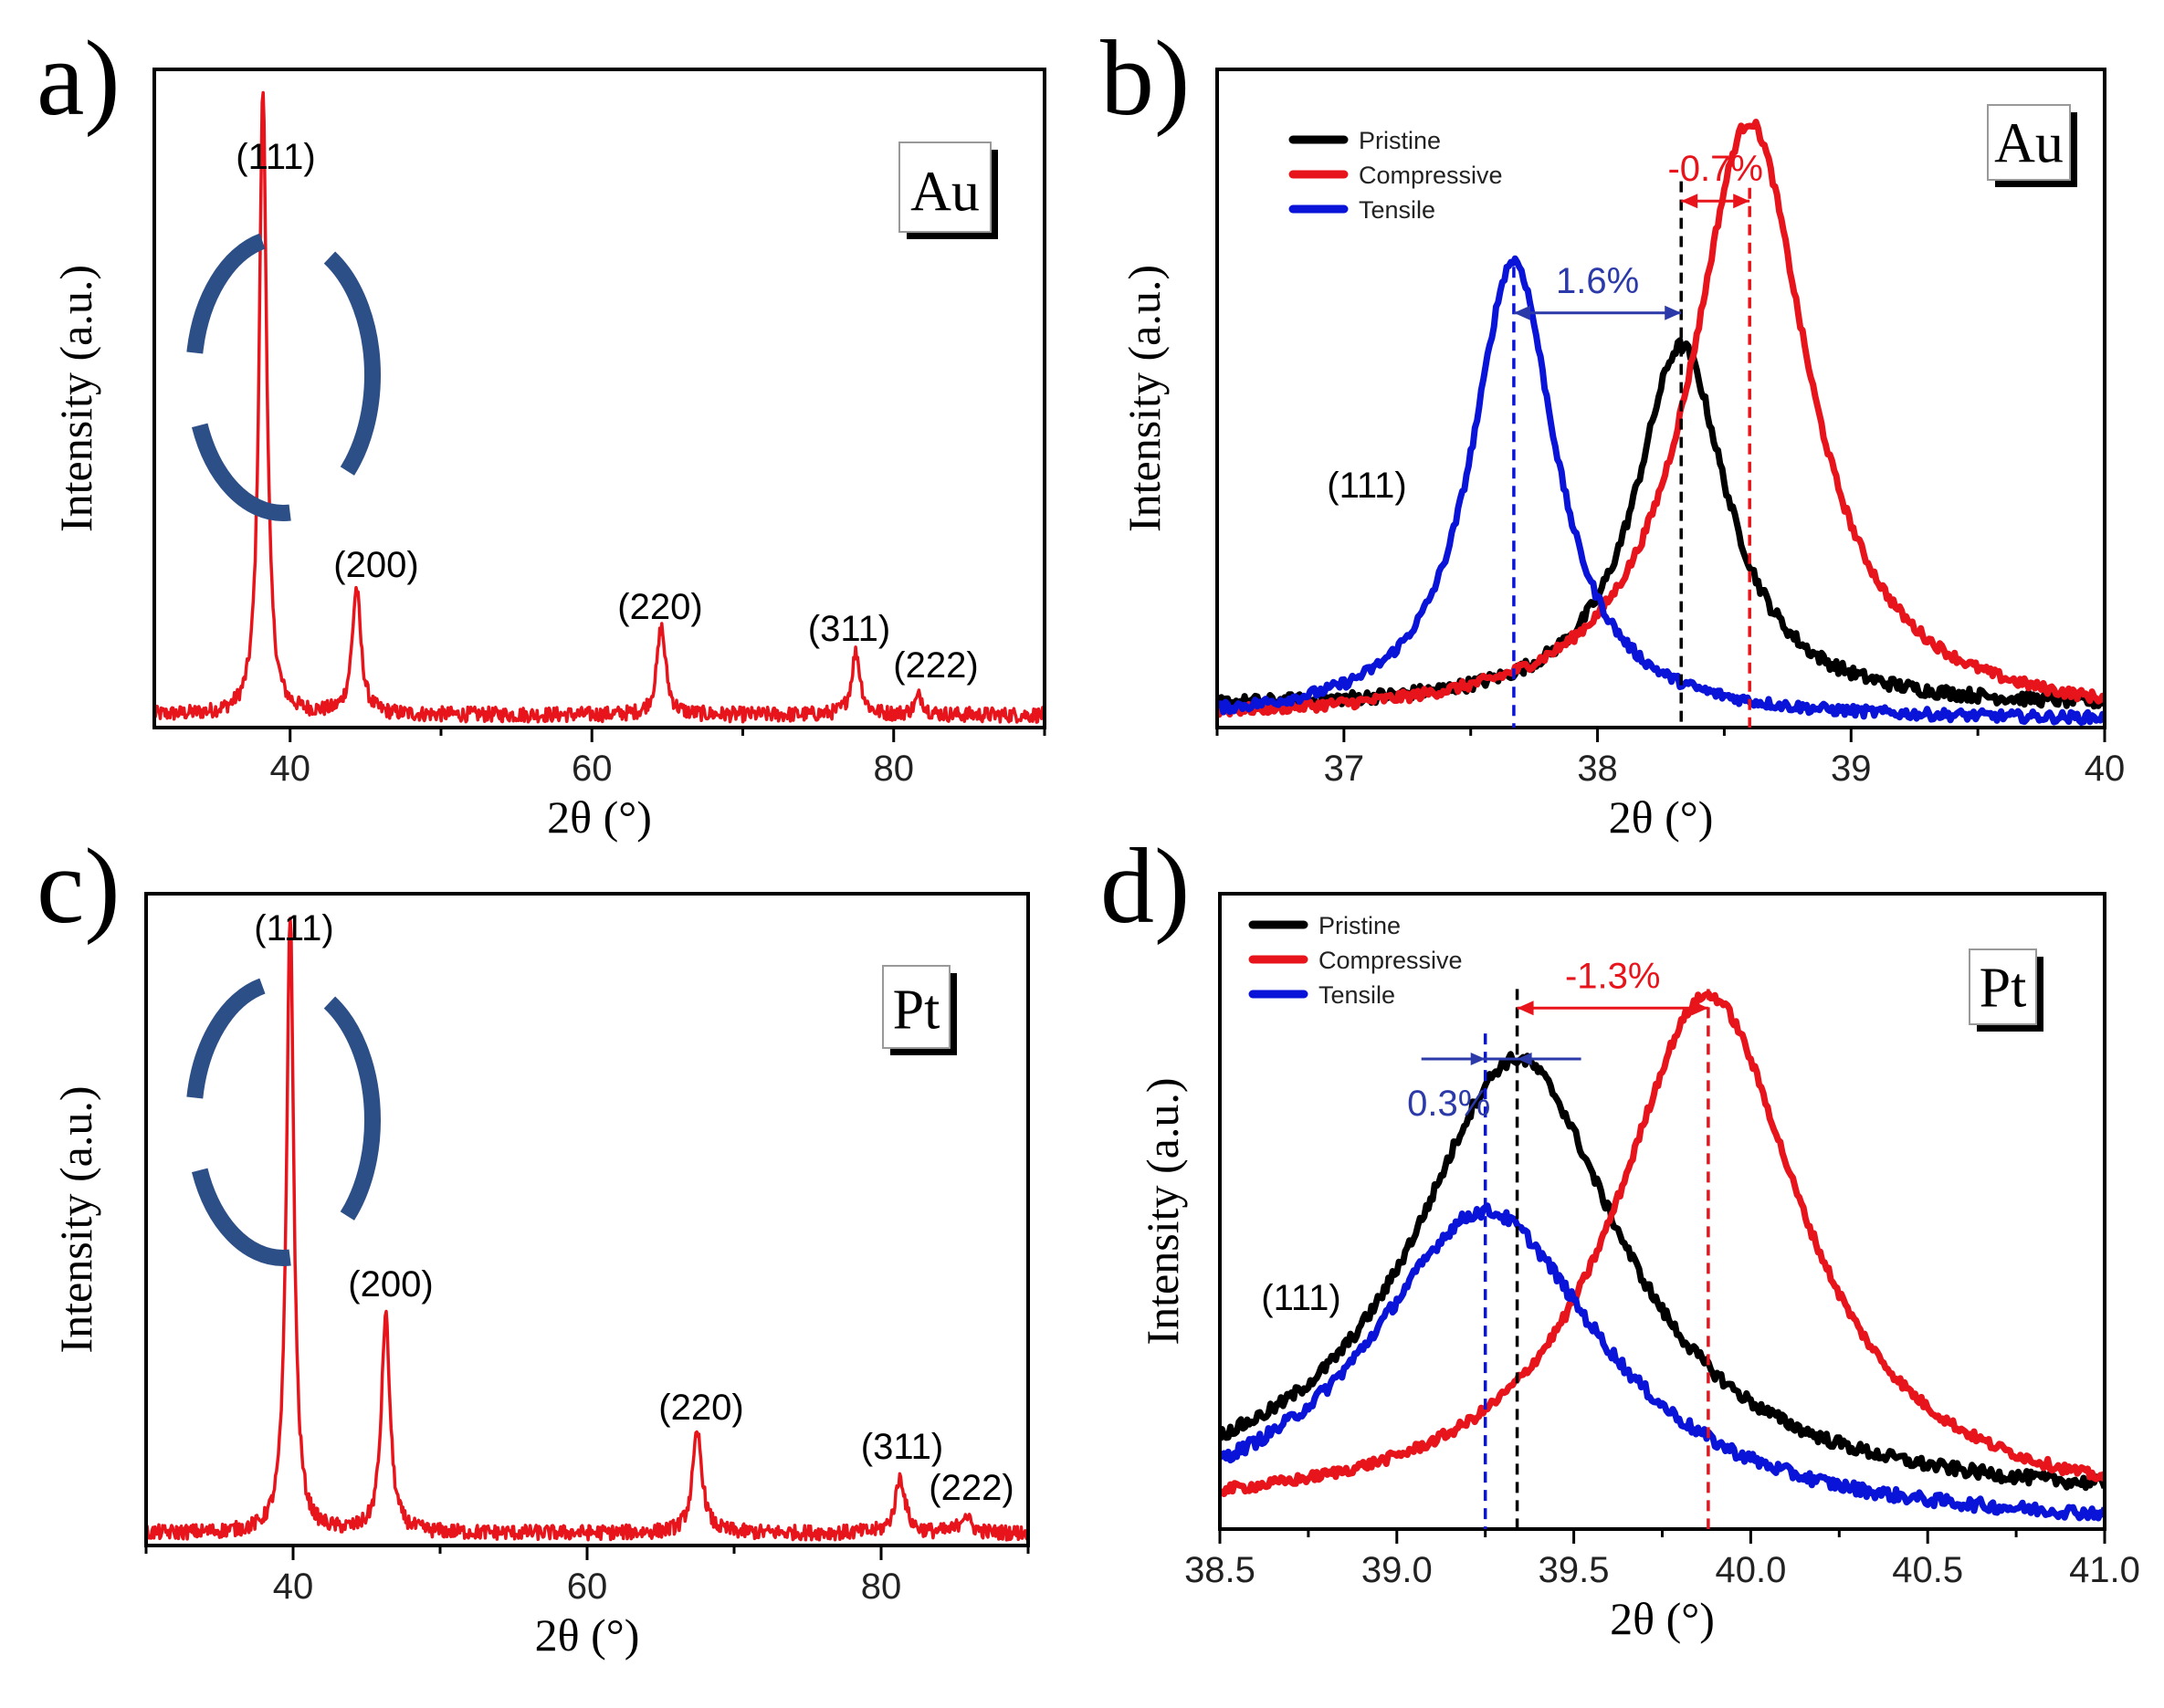 The height and width of the screenshot is (1708, 2164). What do you see at coordinates (1597, 281) in the screenshot?
I see `shift-percent-label: 1.6%` at bounding box center [1597, 281].